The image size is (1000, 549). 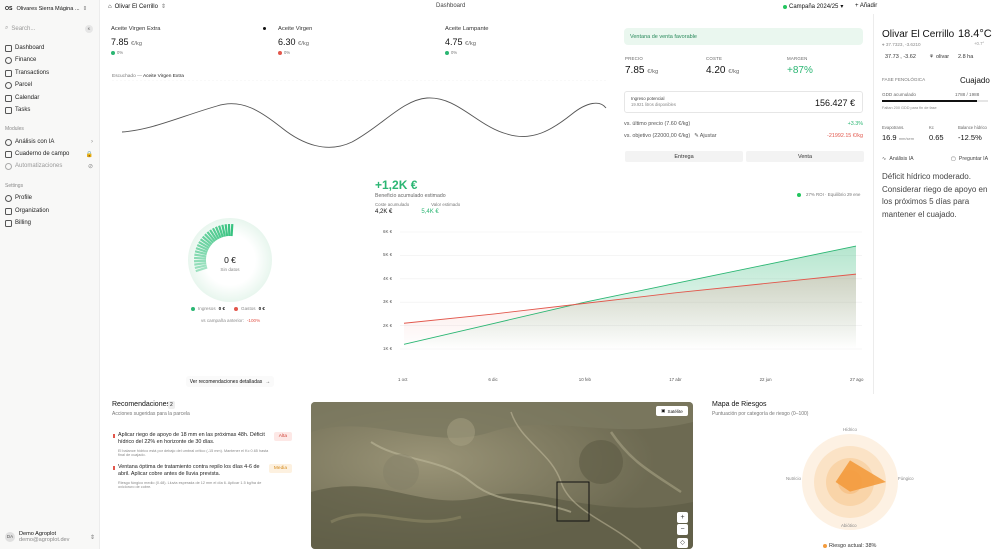 I want to click on page-title: Dashboard, so click(x=451, y=6).